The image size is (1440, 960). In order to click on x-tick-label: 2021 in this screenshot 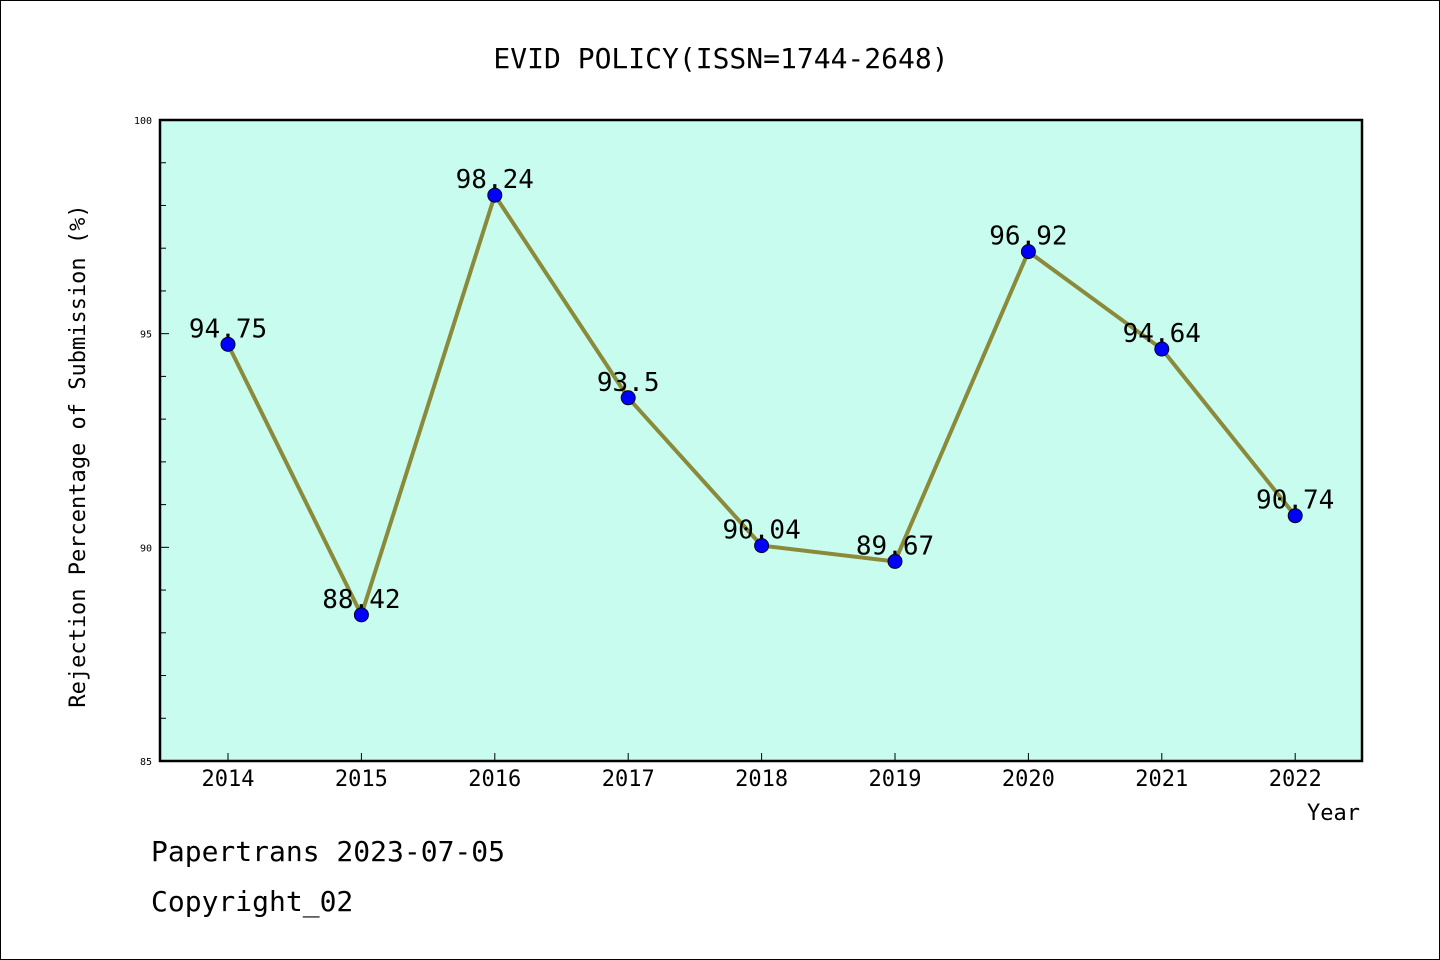, I will do `click(1161, 779)`.